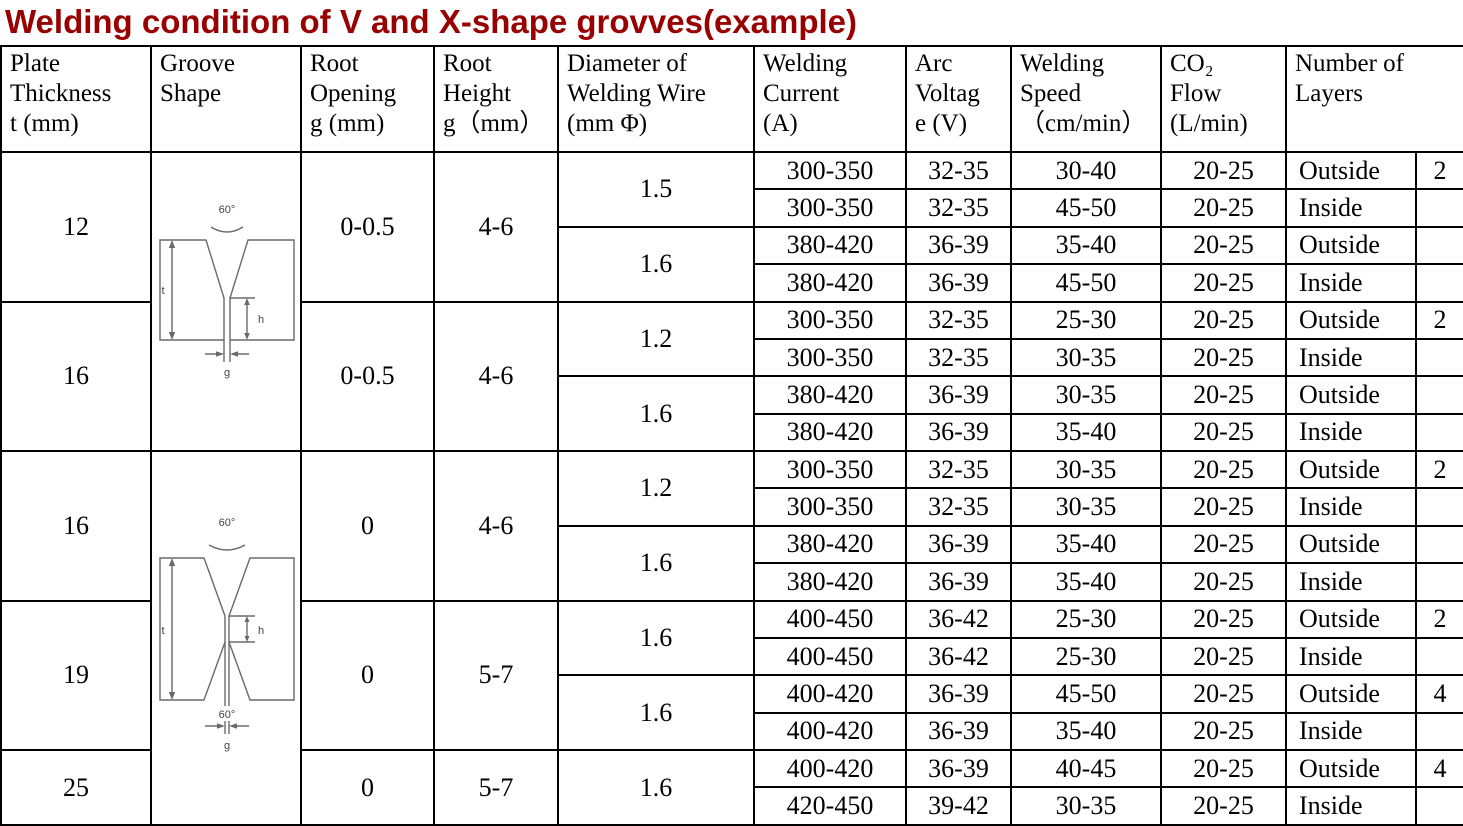 The width and height of the screenshot is (1463, 826). I want to click on table-row: 1.6 400-420 36-39 45-50 20-25 Outside 4, so click(732, 712).